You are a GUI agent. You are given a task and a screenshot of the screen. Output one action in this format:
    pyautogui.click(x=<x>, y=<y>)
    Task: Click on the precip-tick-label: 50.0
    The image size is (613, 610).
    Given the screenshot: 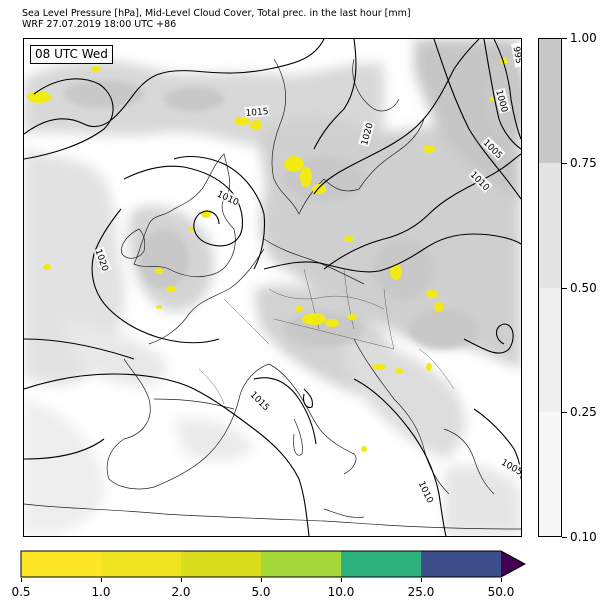 What is the action you would take?
    pyautogui.click(x=501, y=592)
    